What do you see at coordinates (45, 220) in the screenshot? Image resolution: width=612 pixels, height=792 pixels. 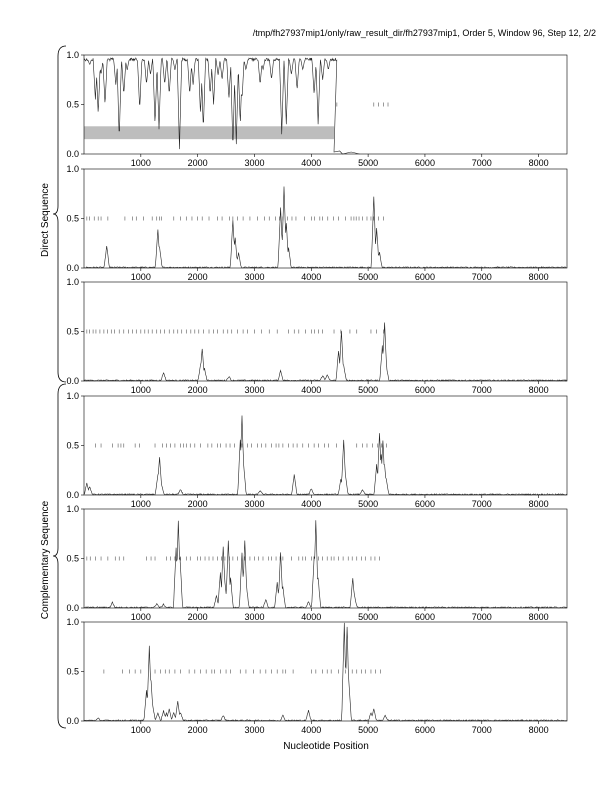 I see `group-label-direct: Direct Sequence` at bounding box center [45, 220].